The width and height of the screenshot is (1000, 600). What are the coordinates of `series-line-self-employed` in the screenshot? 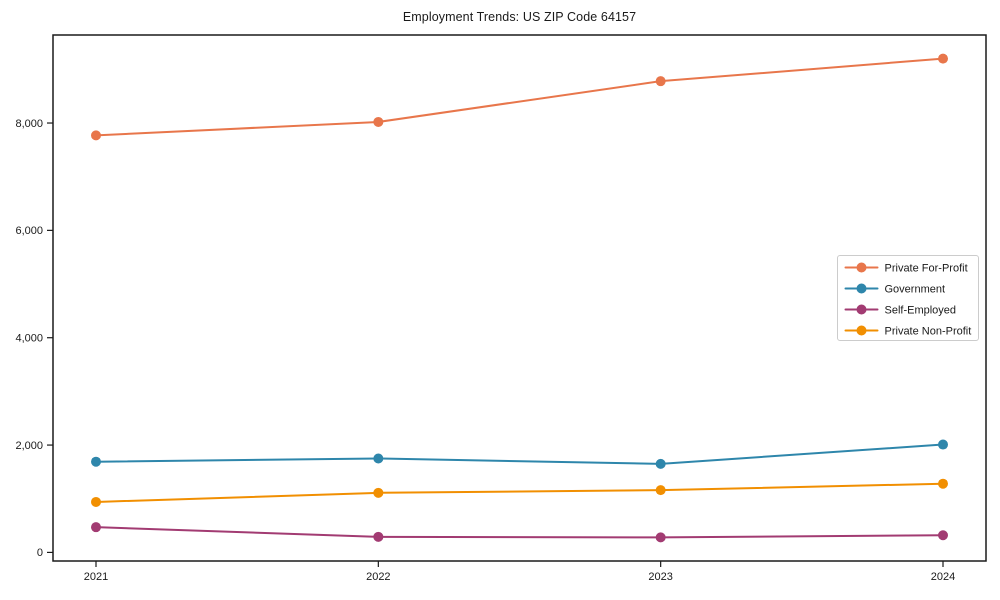 It's located at (519, 532).